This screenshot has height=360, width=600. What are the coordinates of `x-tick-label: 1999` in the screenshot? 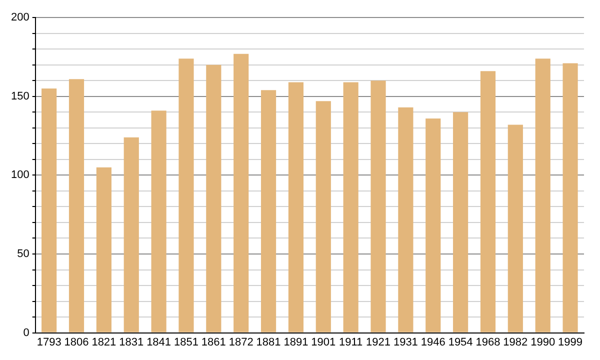 It's located at (570, 342).